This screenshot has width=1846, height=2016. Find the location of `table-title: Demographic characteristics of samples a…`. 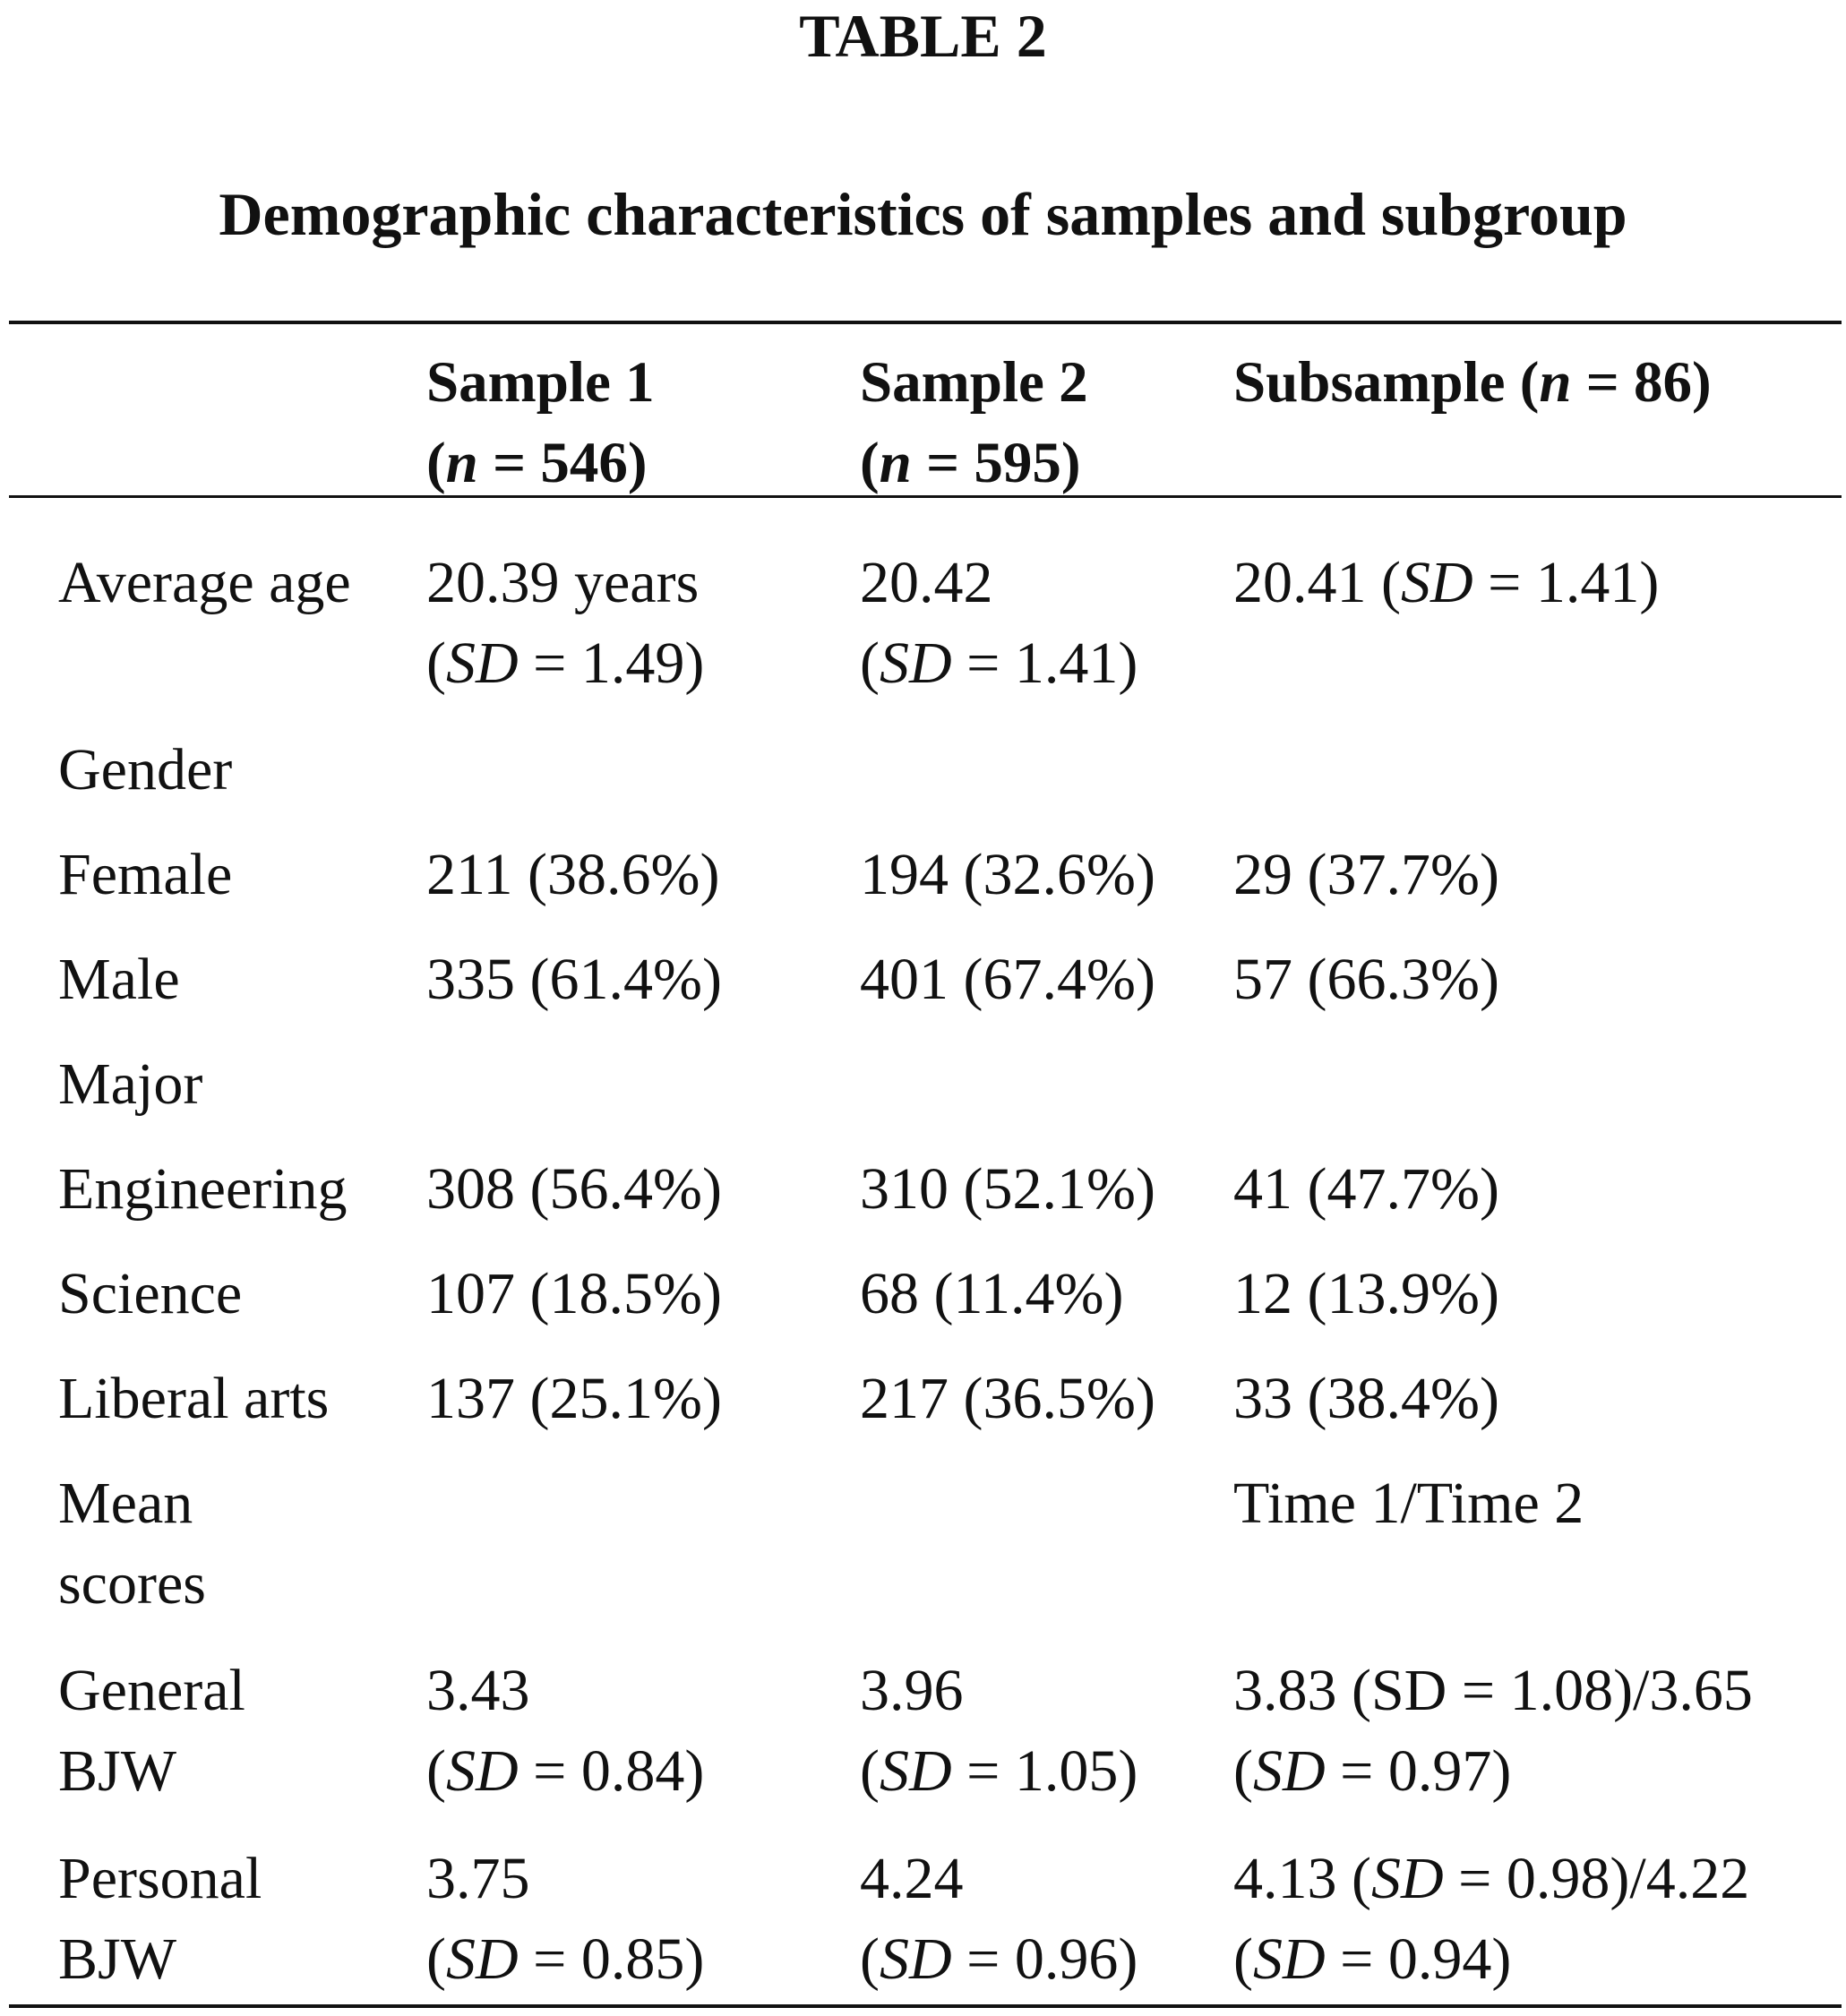

table-title: Demographic characteristics of samples a… is located at coordinates (923, 214).